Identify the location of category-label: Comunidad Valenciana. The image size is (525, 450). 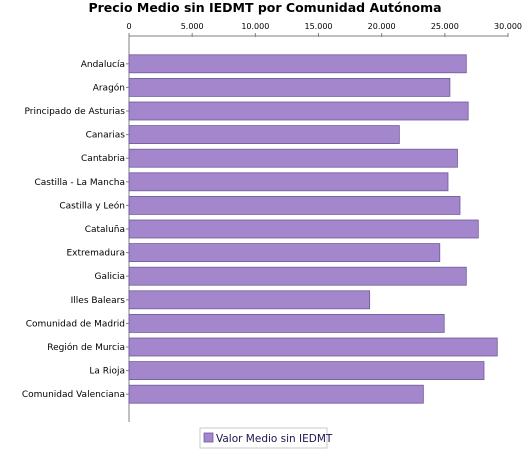
(73, 395).